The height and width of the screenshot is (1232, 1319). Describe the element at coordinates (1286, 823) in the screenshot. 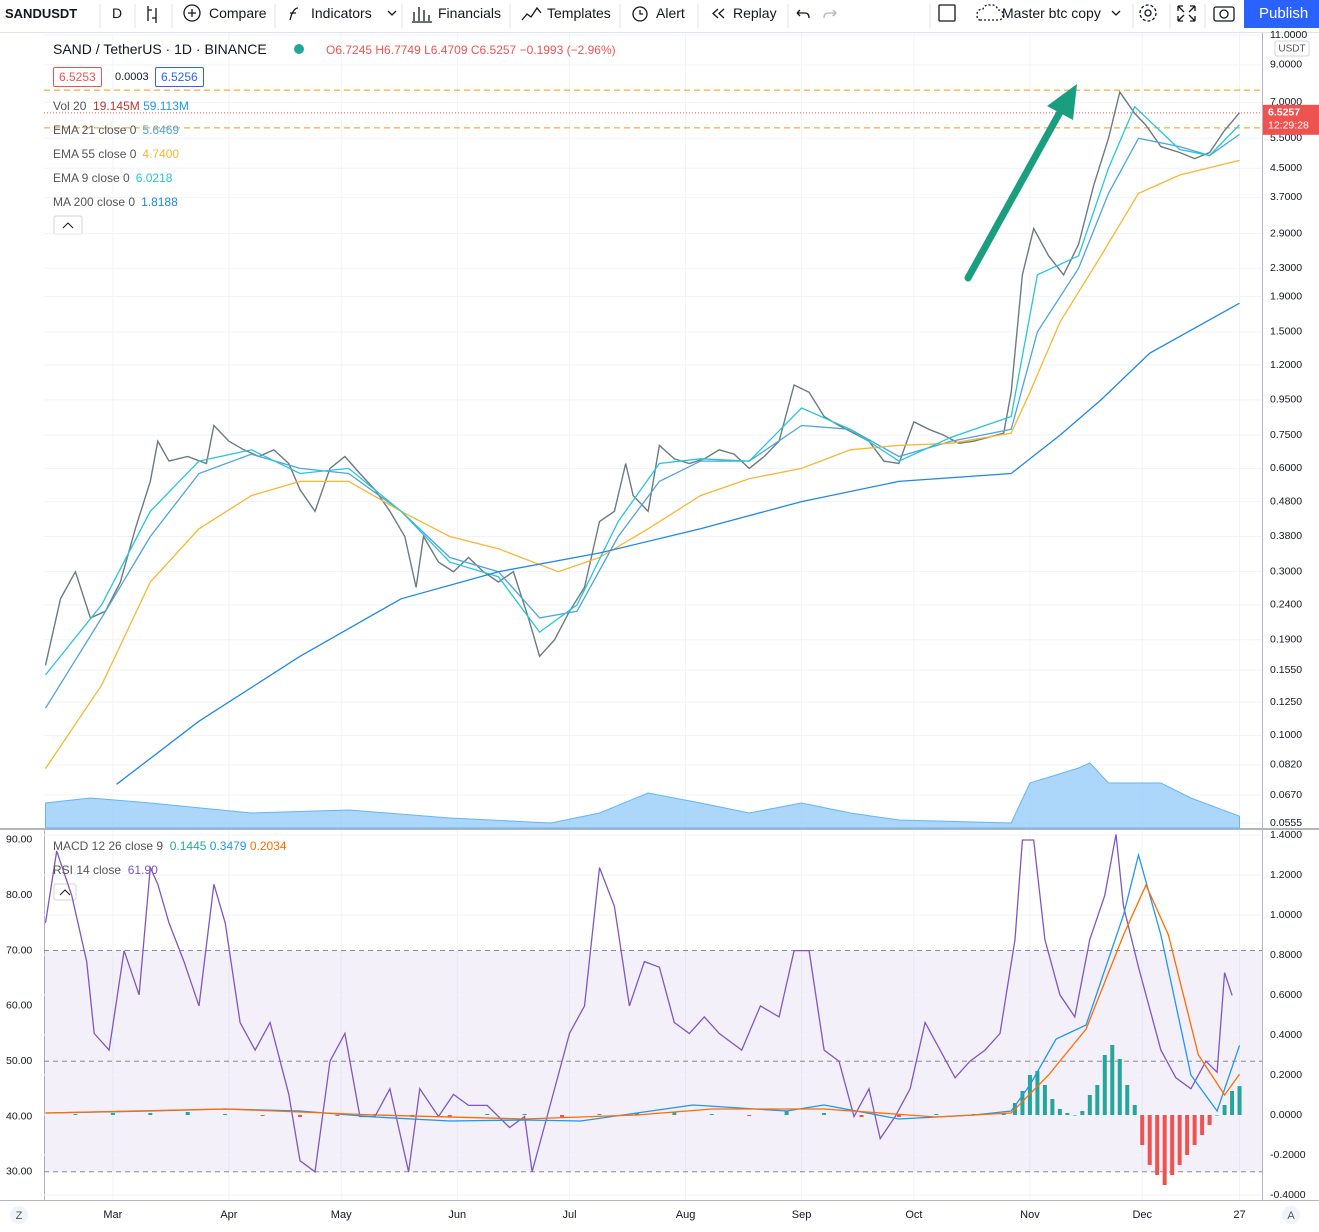

I see `y-tick-label: 0.0555` at that location.